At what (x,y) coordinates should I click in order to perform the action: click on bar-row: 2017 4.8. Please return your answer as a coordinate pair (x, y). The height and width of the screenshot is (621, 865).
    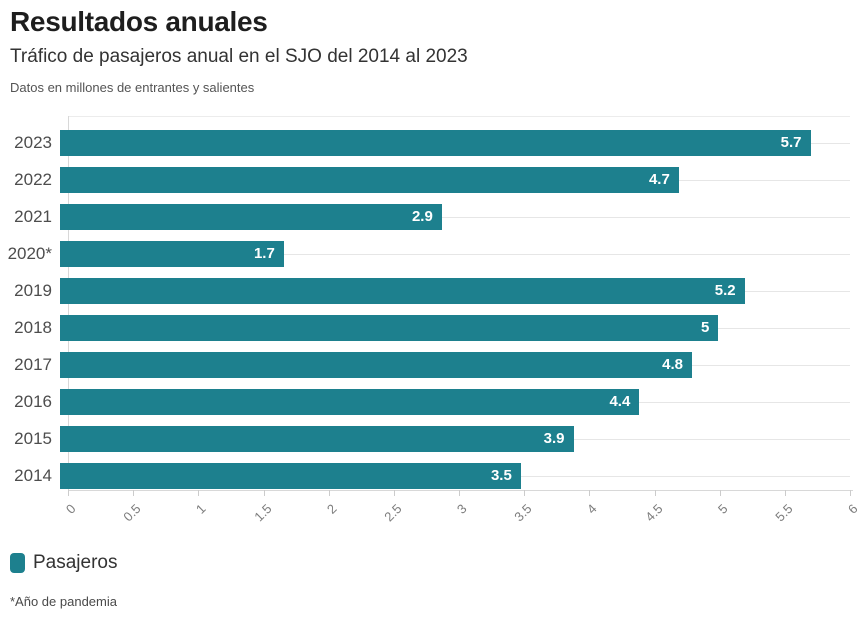
    Looking at the image, I should click on (425, 364).